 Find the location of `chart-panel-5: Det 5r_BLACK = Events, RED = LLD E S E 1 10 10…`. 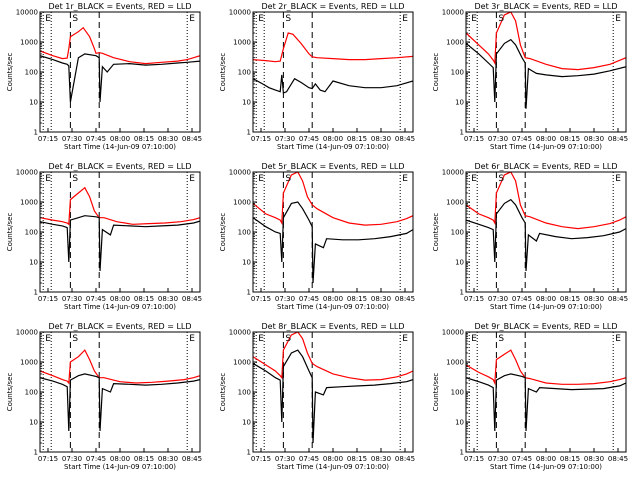

chart-panel-5: Det 5r_BLACK = Events, RED = LLD E S E 1 10 10… is located at coordinates (317, 236).